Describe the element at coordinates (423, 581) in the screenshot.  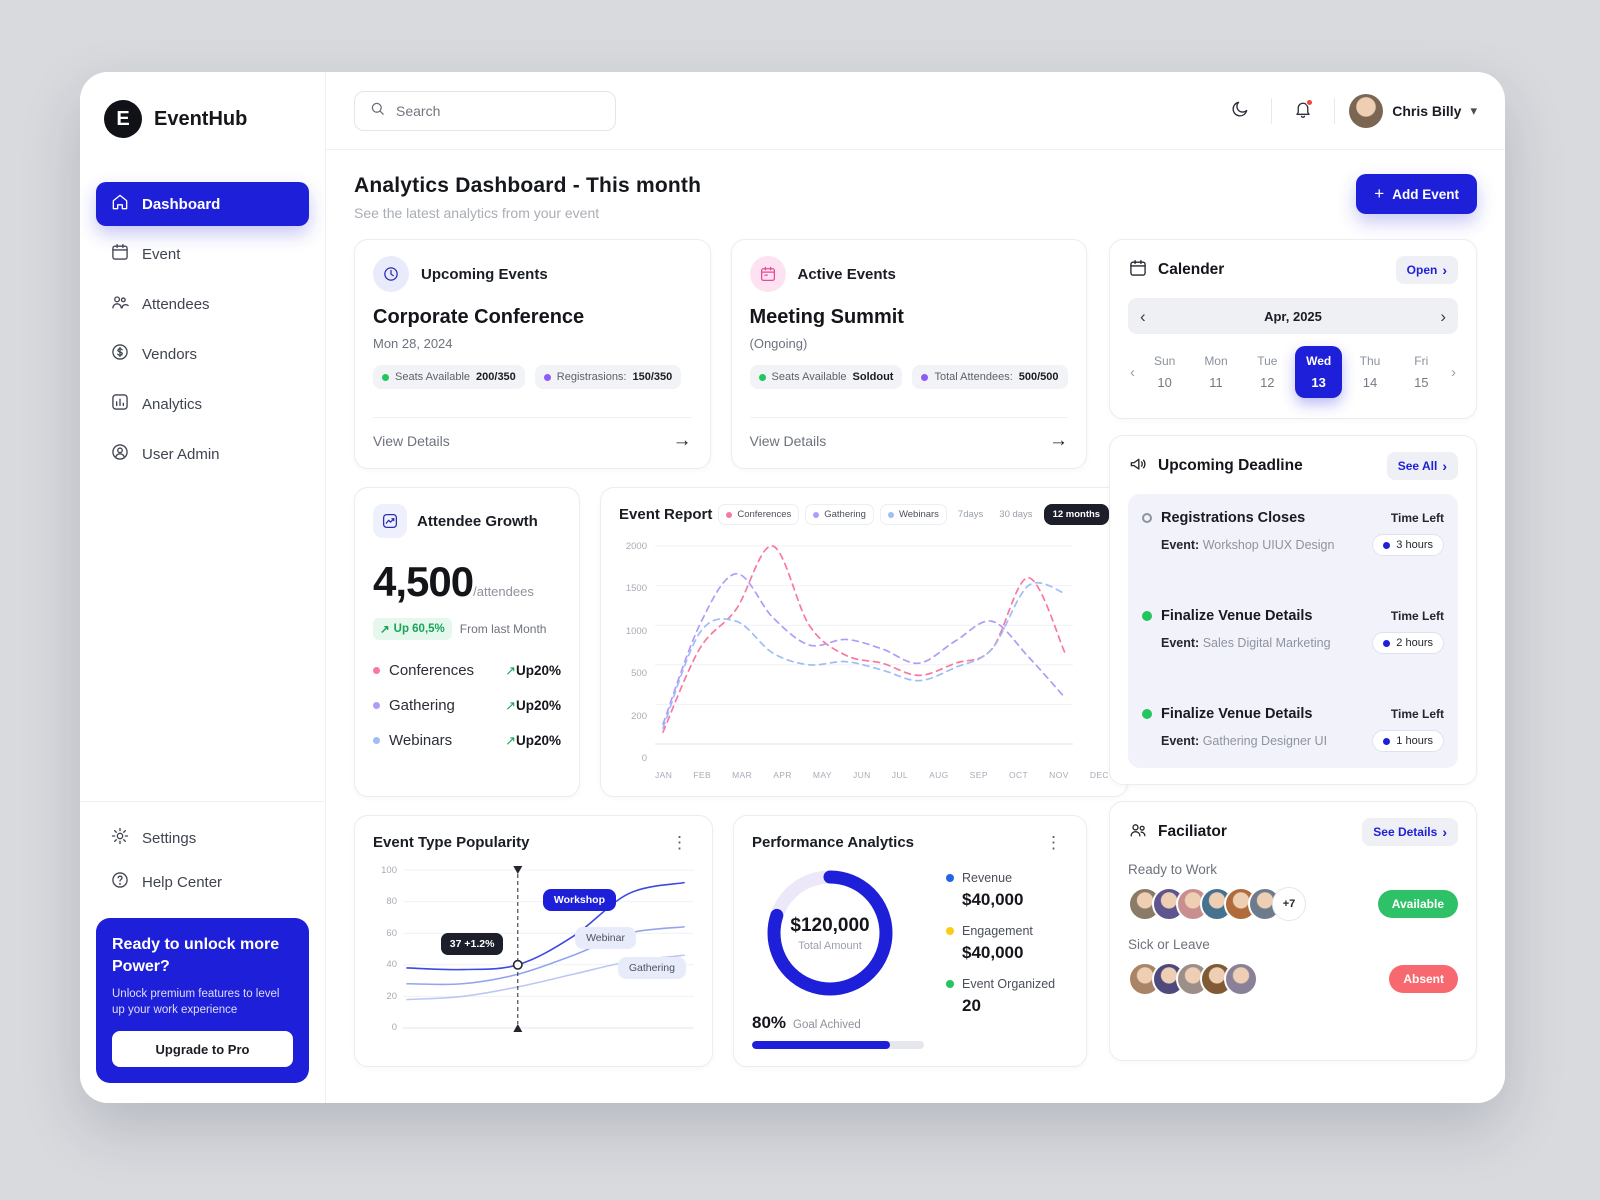
I see `attendee-count: 4,500` at that location.